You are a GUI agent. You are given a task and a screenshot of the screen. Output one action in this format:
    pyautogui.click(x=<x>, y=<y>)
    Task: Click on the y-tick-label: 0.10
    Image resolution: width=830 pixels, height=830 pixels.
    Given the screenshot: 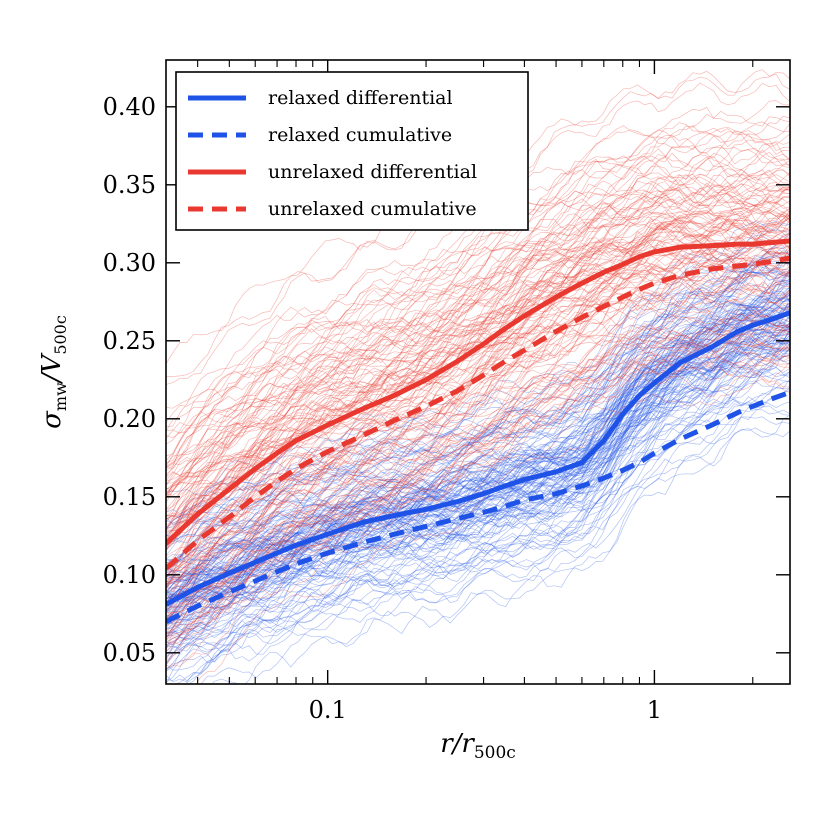 What is the action you would take?
    pyautogui.click(x=129, y=575)
    